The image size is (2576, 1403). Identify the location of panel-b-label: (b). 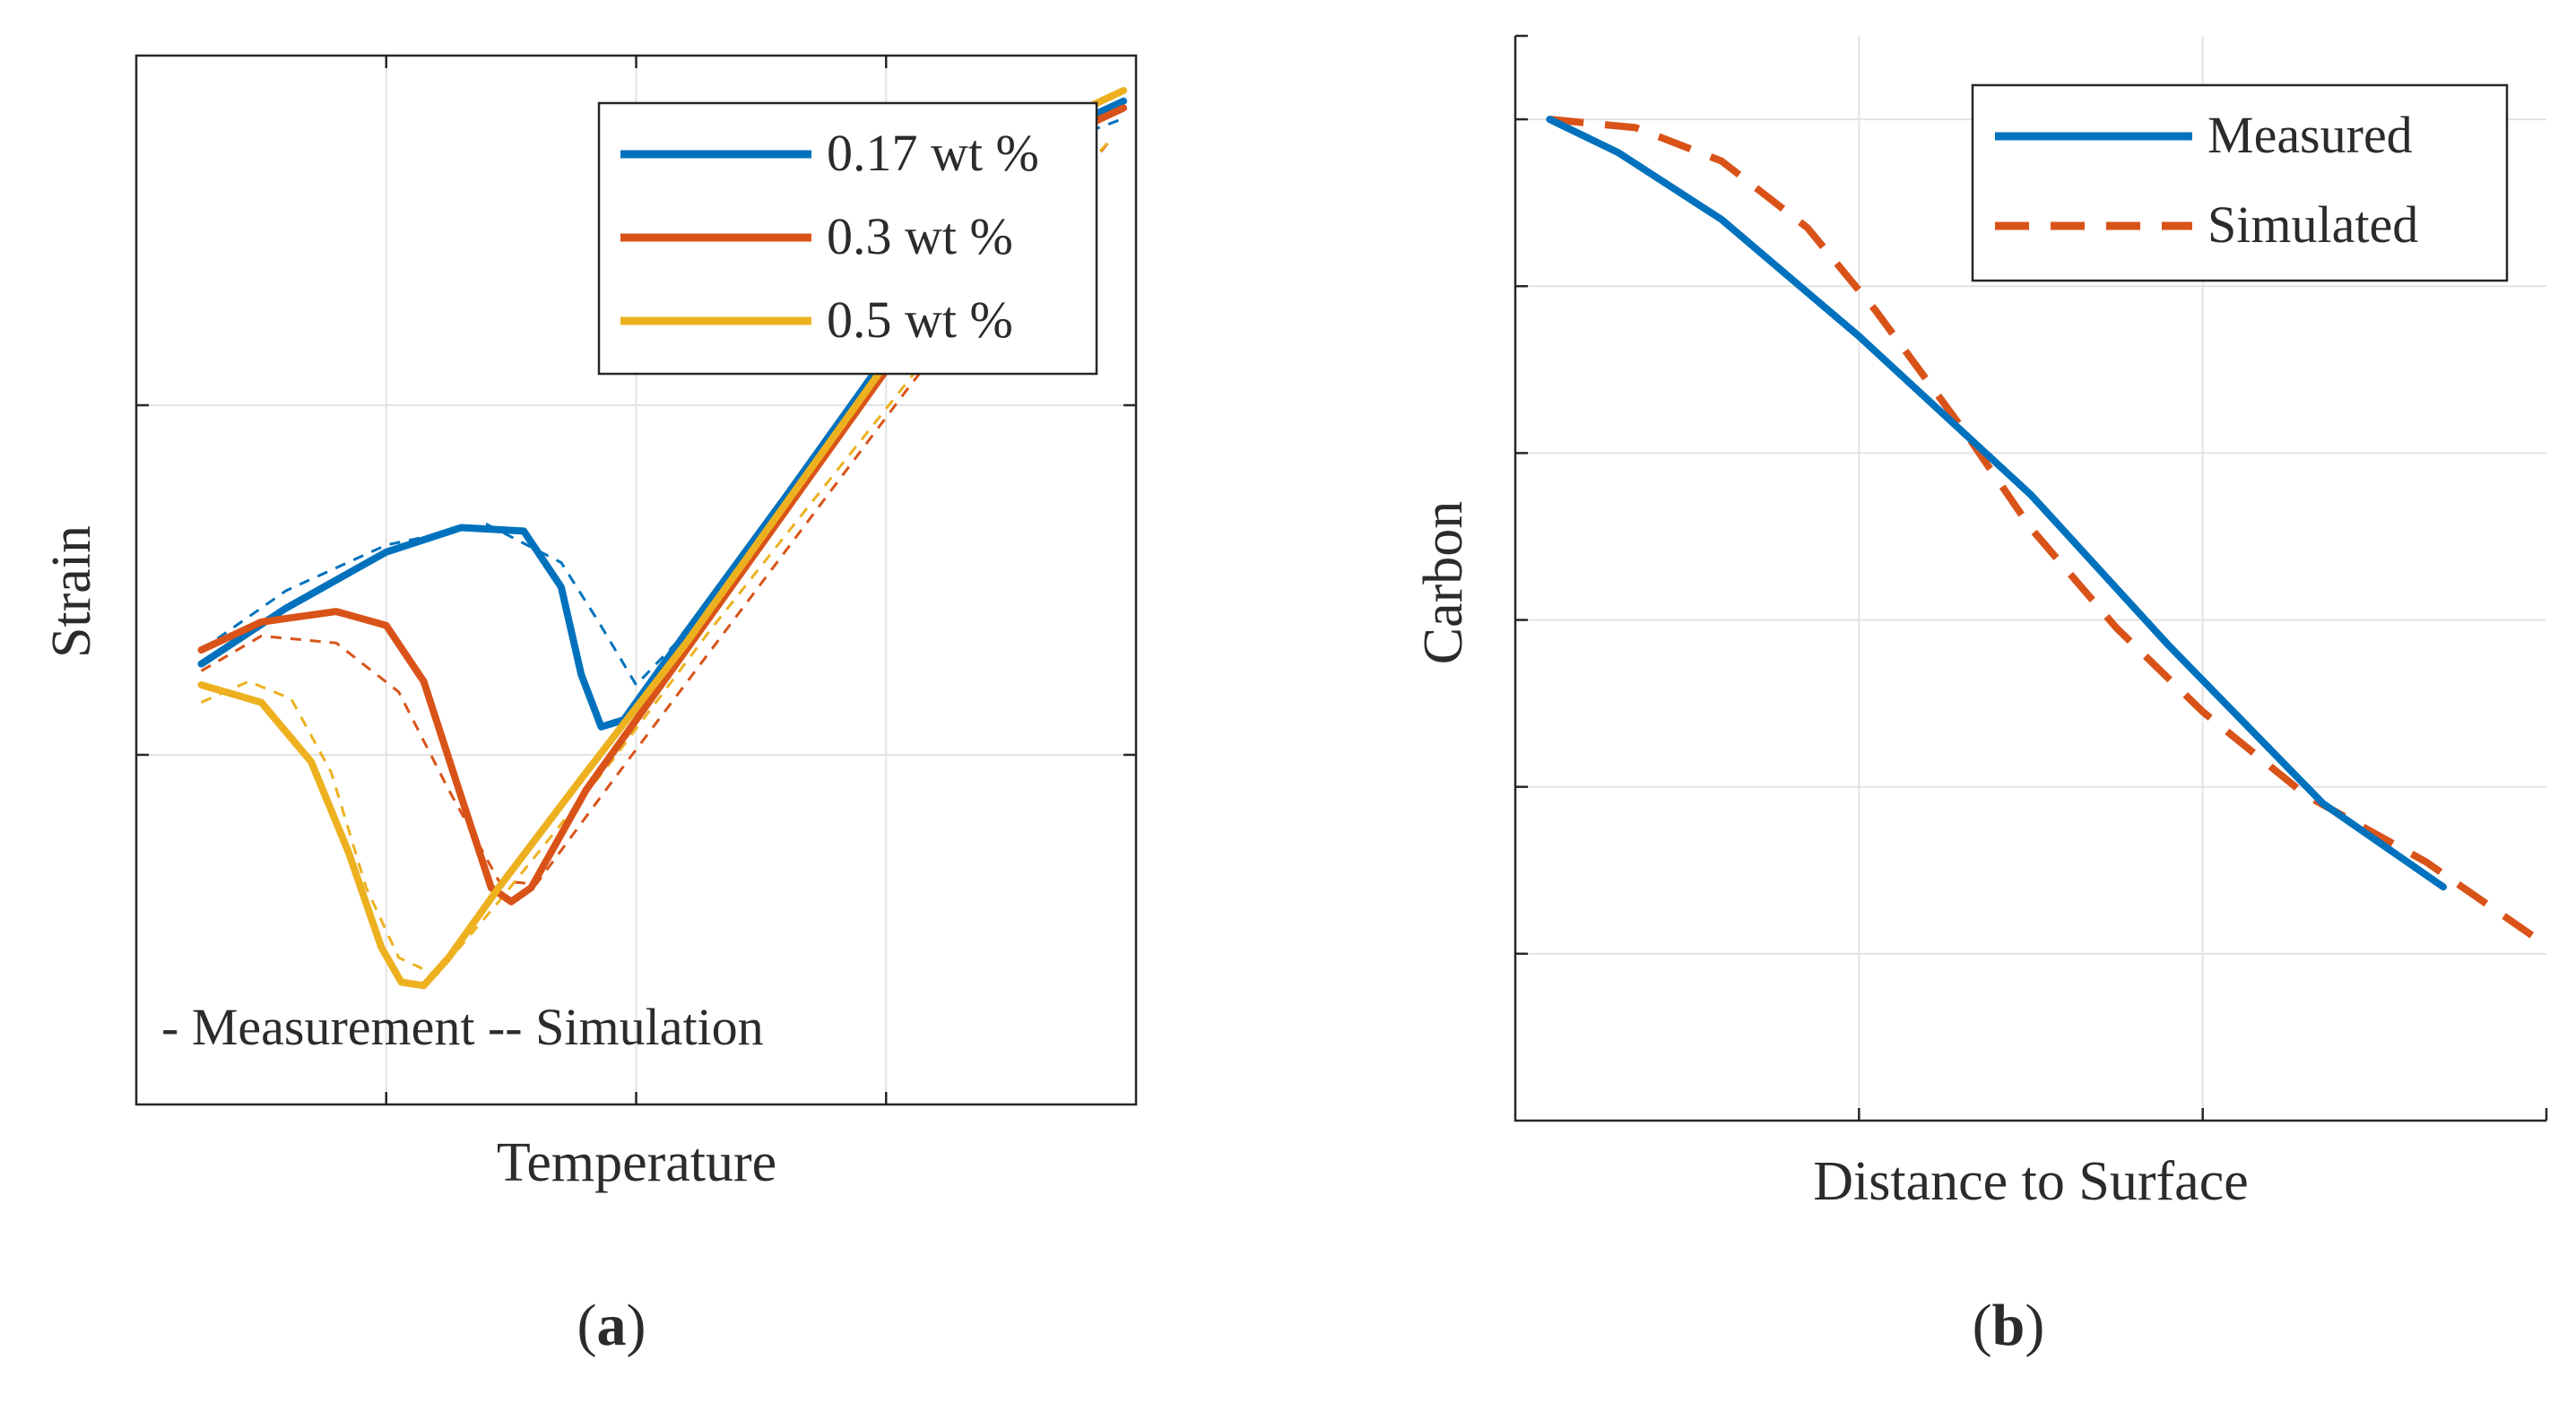
(2009, 1325).